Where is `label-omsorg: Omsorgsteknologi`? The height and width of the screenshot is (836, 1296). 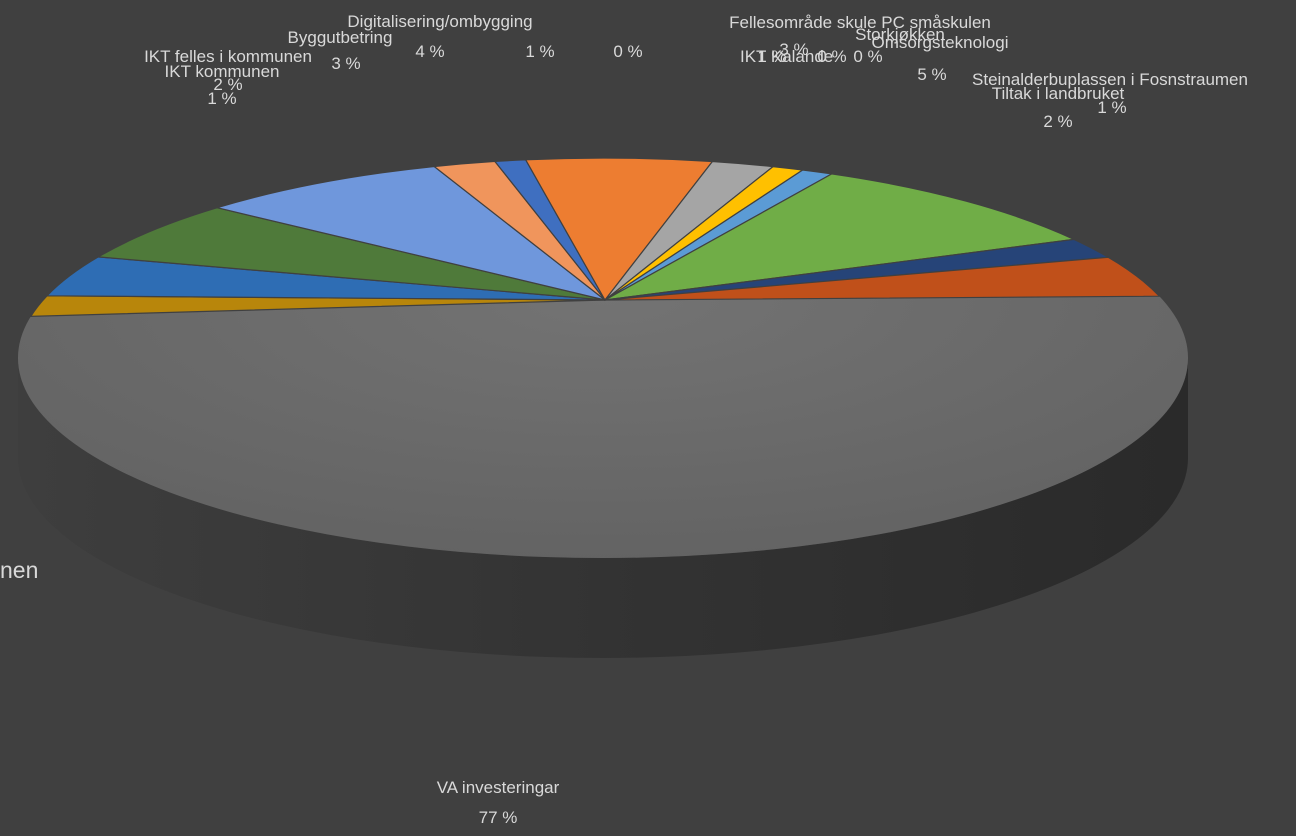 label-omsorg: Omsorgsteknologi is located at coordinates (939, 42).